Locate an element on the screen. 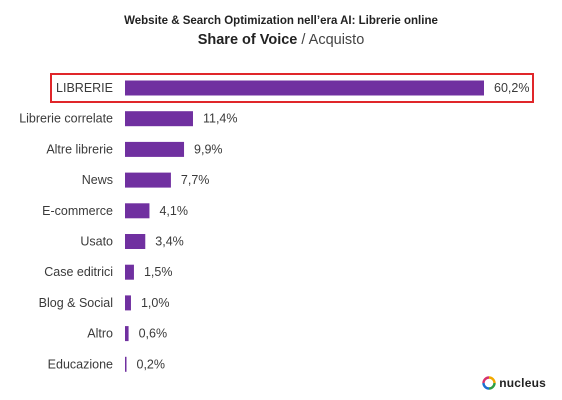 This screenshot has height=400, width=562. subtitle-bold: Share of Voice is located at coordinates (247, 40).